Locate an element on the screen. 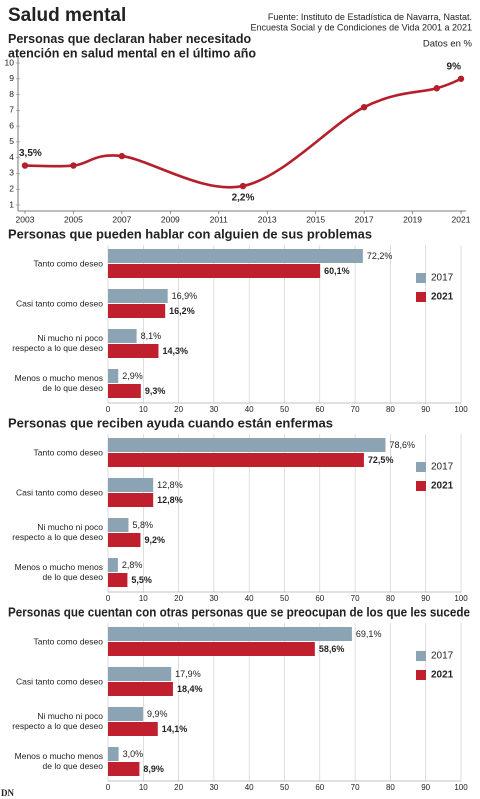 This screenshot has width=480, height=799. value-label: 58,6% is located at coordinates (332, 649).